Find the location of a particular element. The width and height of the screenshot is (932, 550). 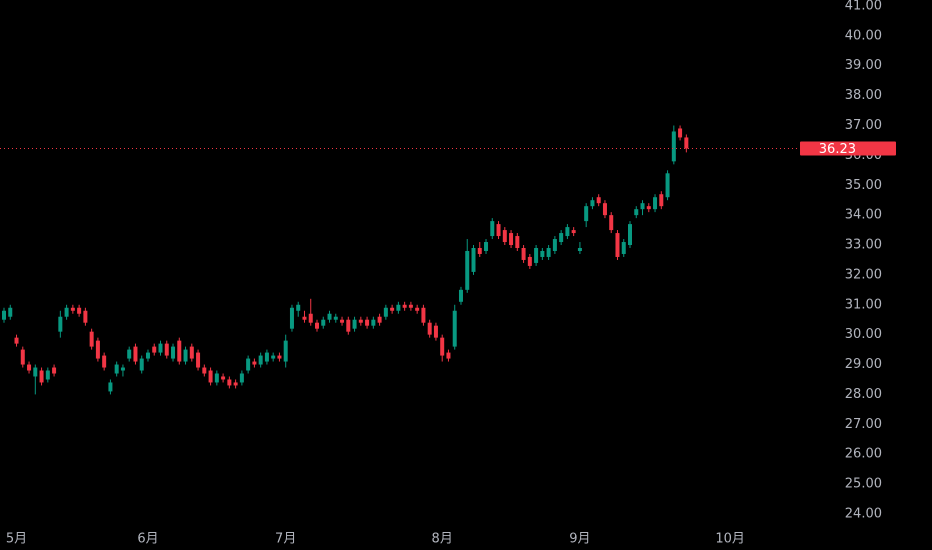

y-tick-label: 32.00 is located at coordinates (863, 274).